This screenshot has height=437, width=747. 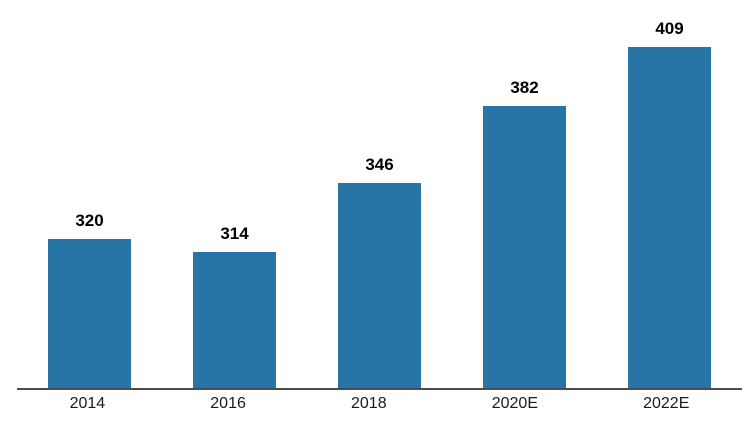 What do you see at coordinates (234, 233) in the screenshot?
I see `bar-value-label: 314` at bounding box center [234, 233].